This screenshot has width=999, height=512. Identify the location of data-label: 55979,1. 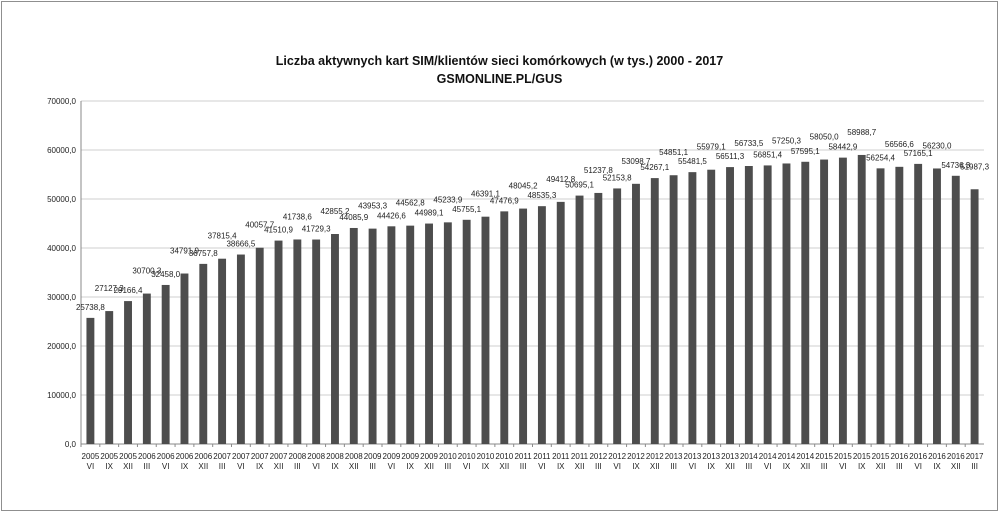
(711, 147).